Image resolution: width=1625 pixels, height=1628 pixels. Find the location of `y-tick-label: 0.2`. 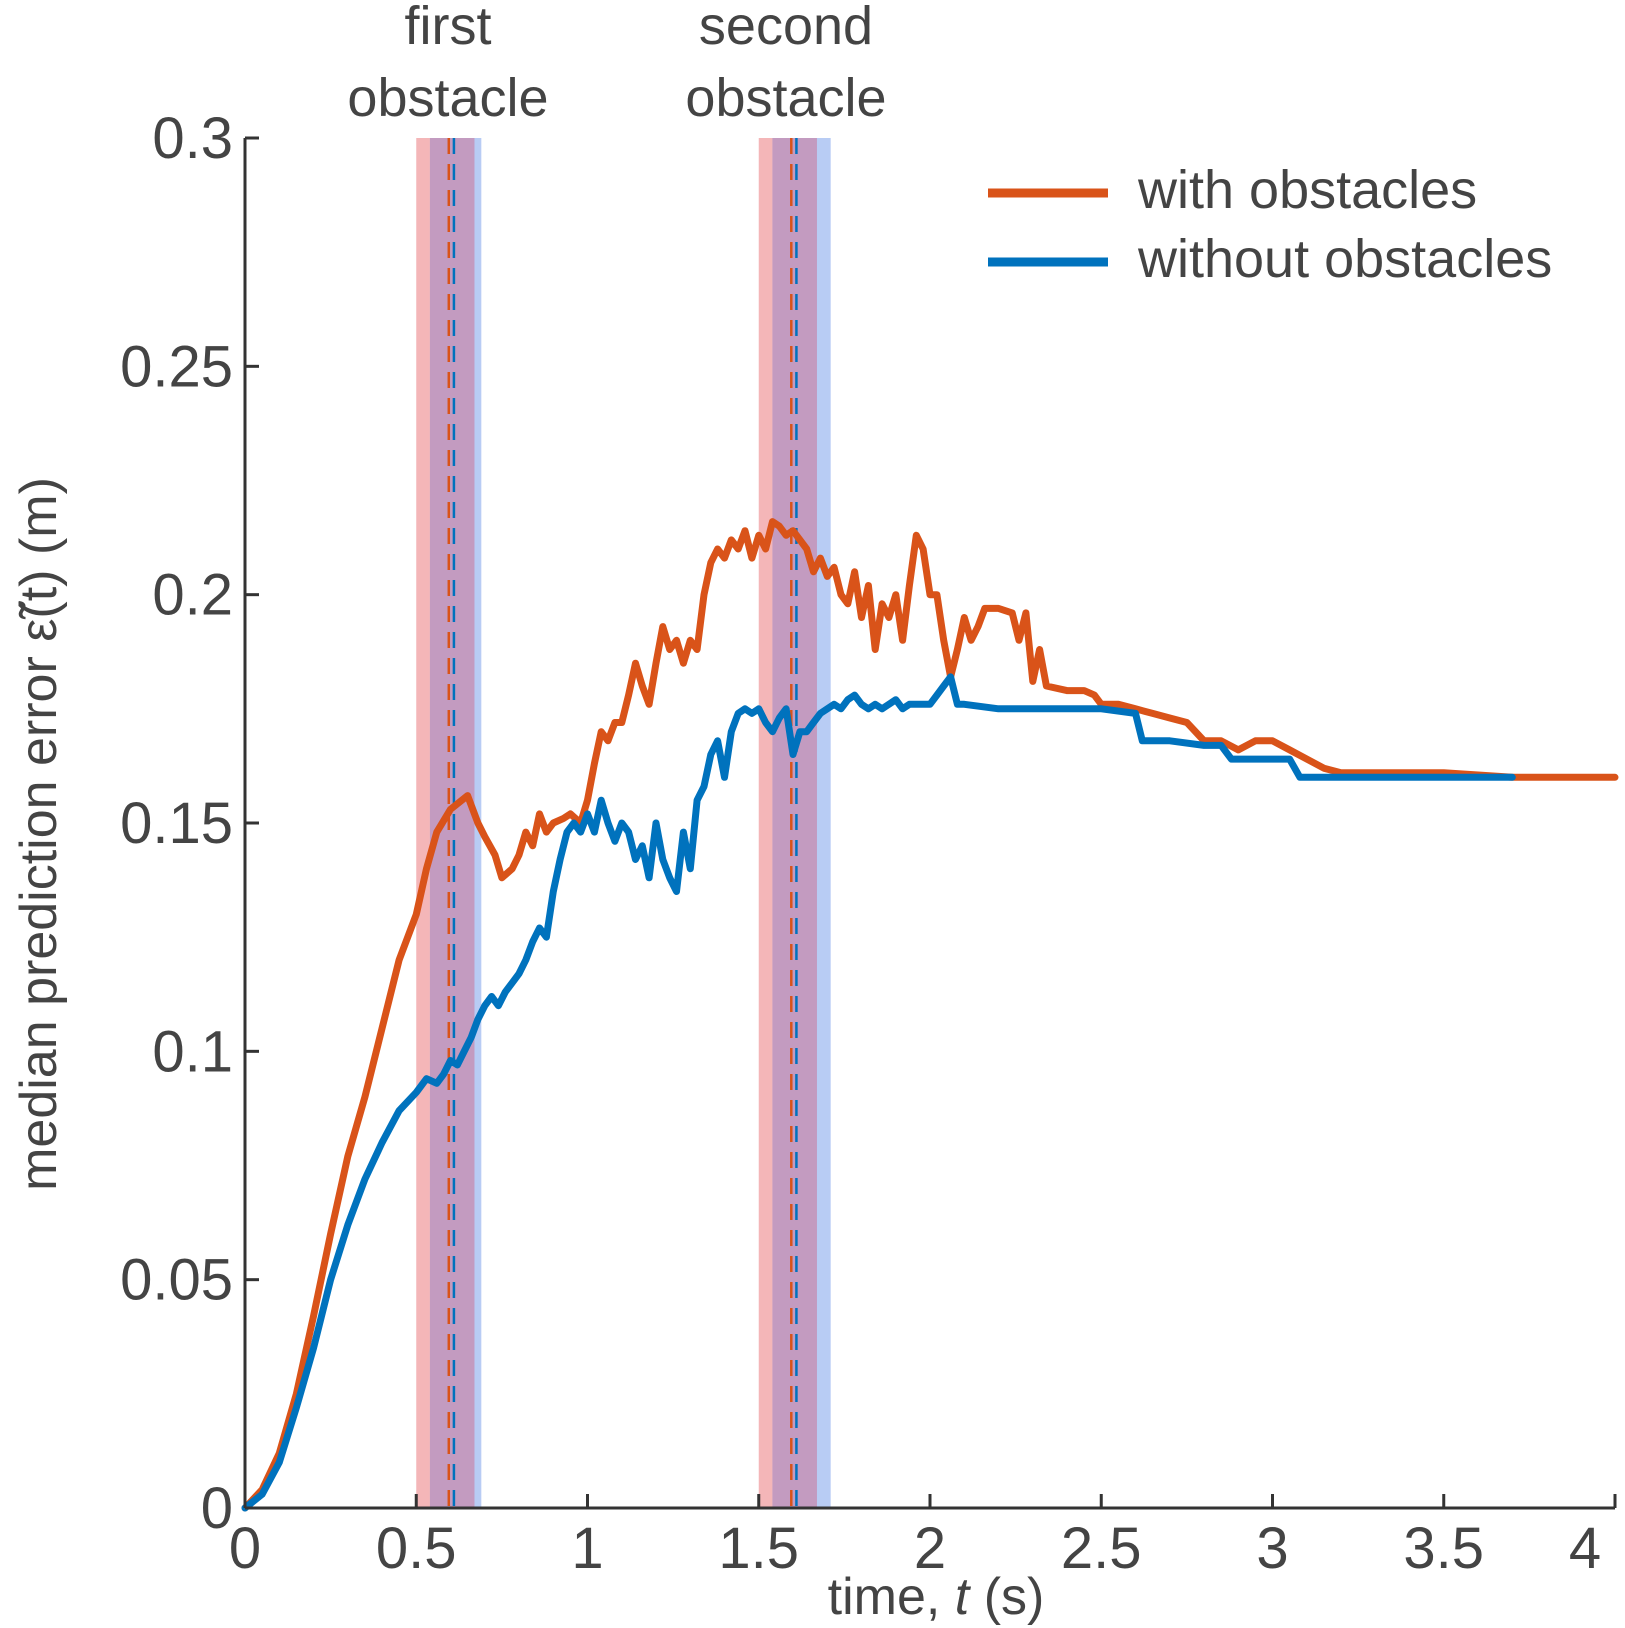

y-tick-label: 0.2 is located at coordinates (192, 595).